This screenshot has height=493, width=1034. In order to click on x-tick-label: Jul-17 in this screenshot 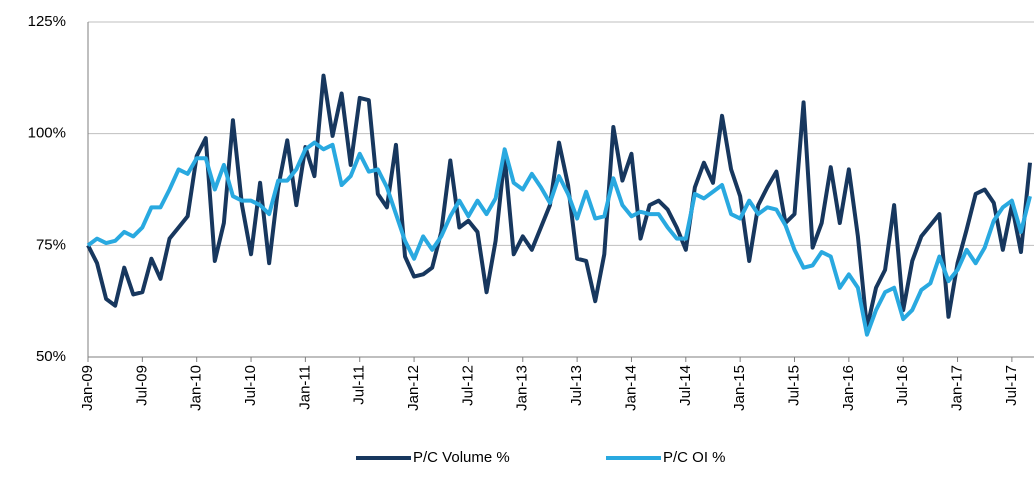, I will do `click(1011, 385)`.